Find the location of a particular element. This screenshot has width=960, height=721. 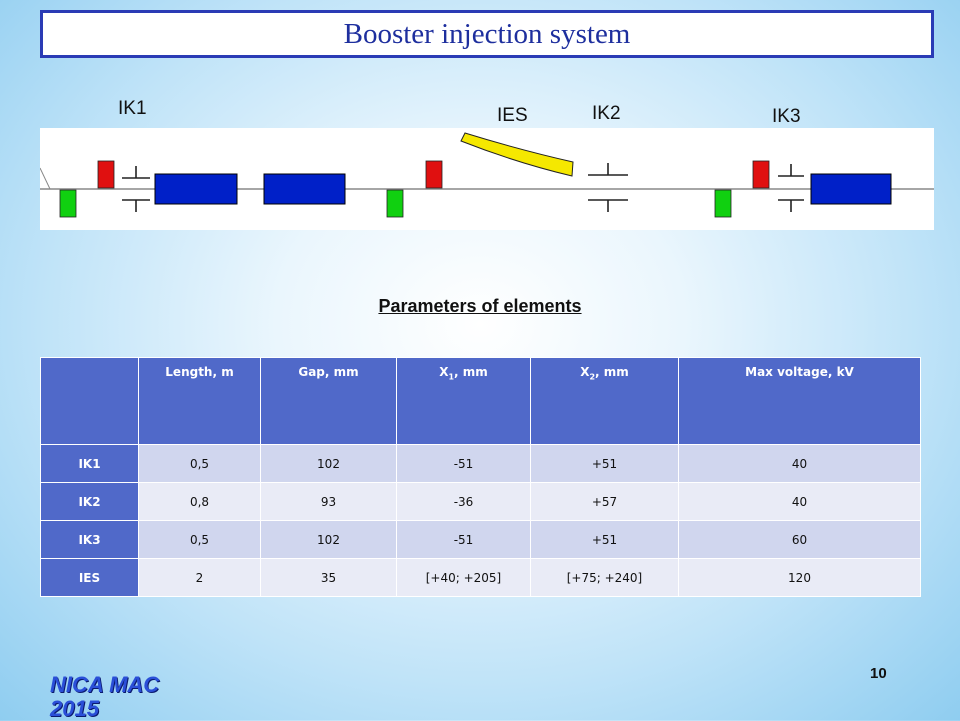

cell-gap: 35 is located at coordinates (328, 577).